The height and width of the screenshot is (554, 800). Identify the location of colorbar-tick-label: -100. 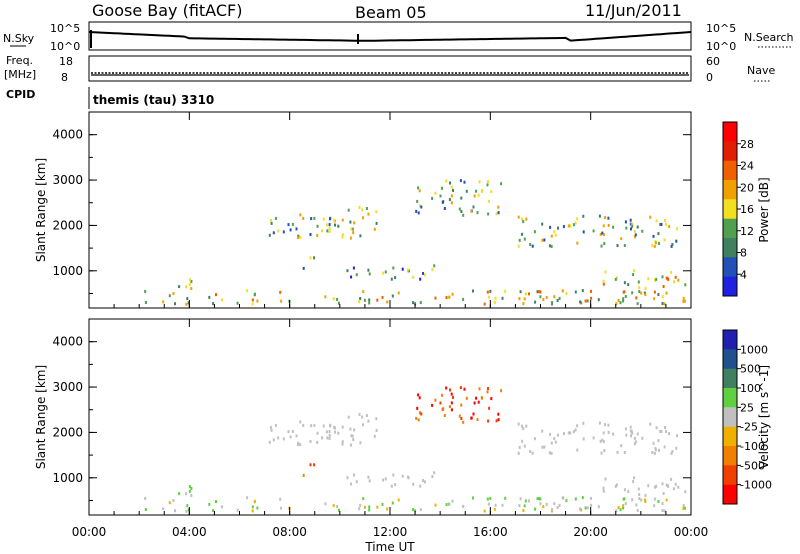
(752, 446).